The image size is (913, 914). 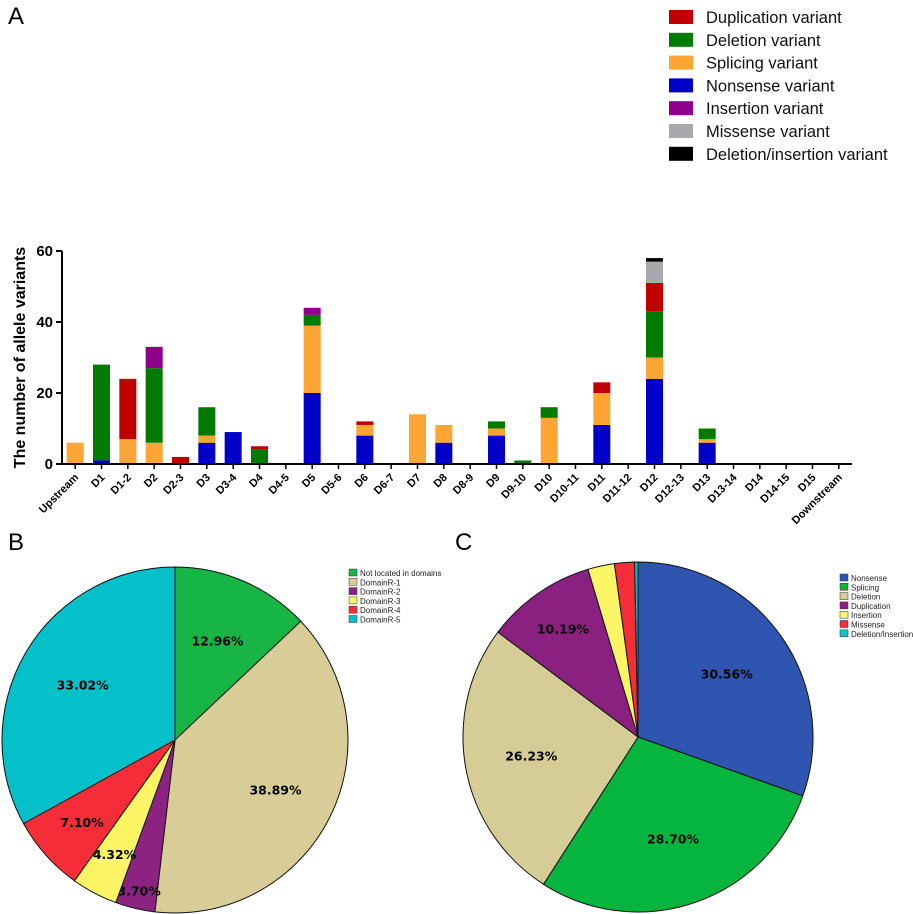 What do you see at coordinates (636, 649) in the screenshot?
I see `pie-slice-deletion-insertion` at bounding box center [636, 649].